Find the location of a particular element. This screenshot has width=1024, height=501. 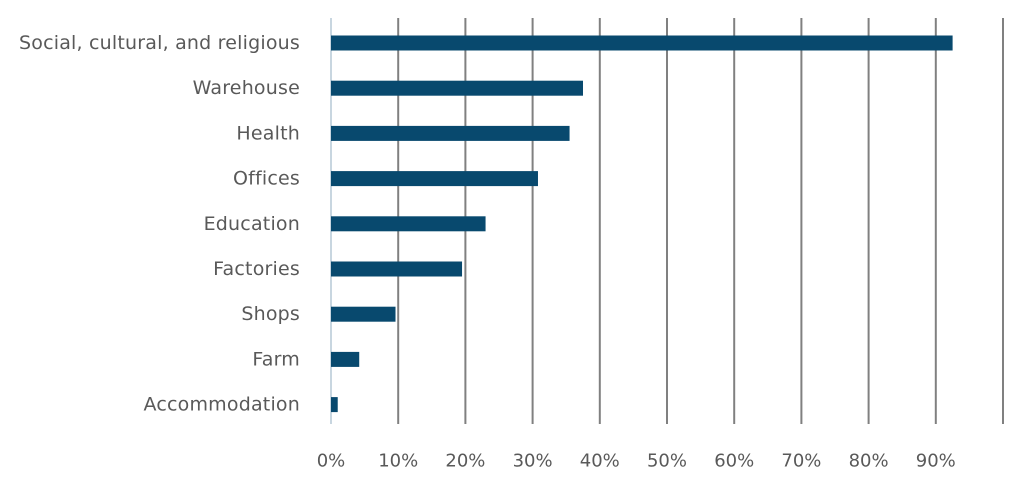

bar-warehouse is located at coordinates (457, 88).